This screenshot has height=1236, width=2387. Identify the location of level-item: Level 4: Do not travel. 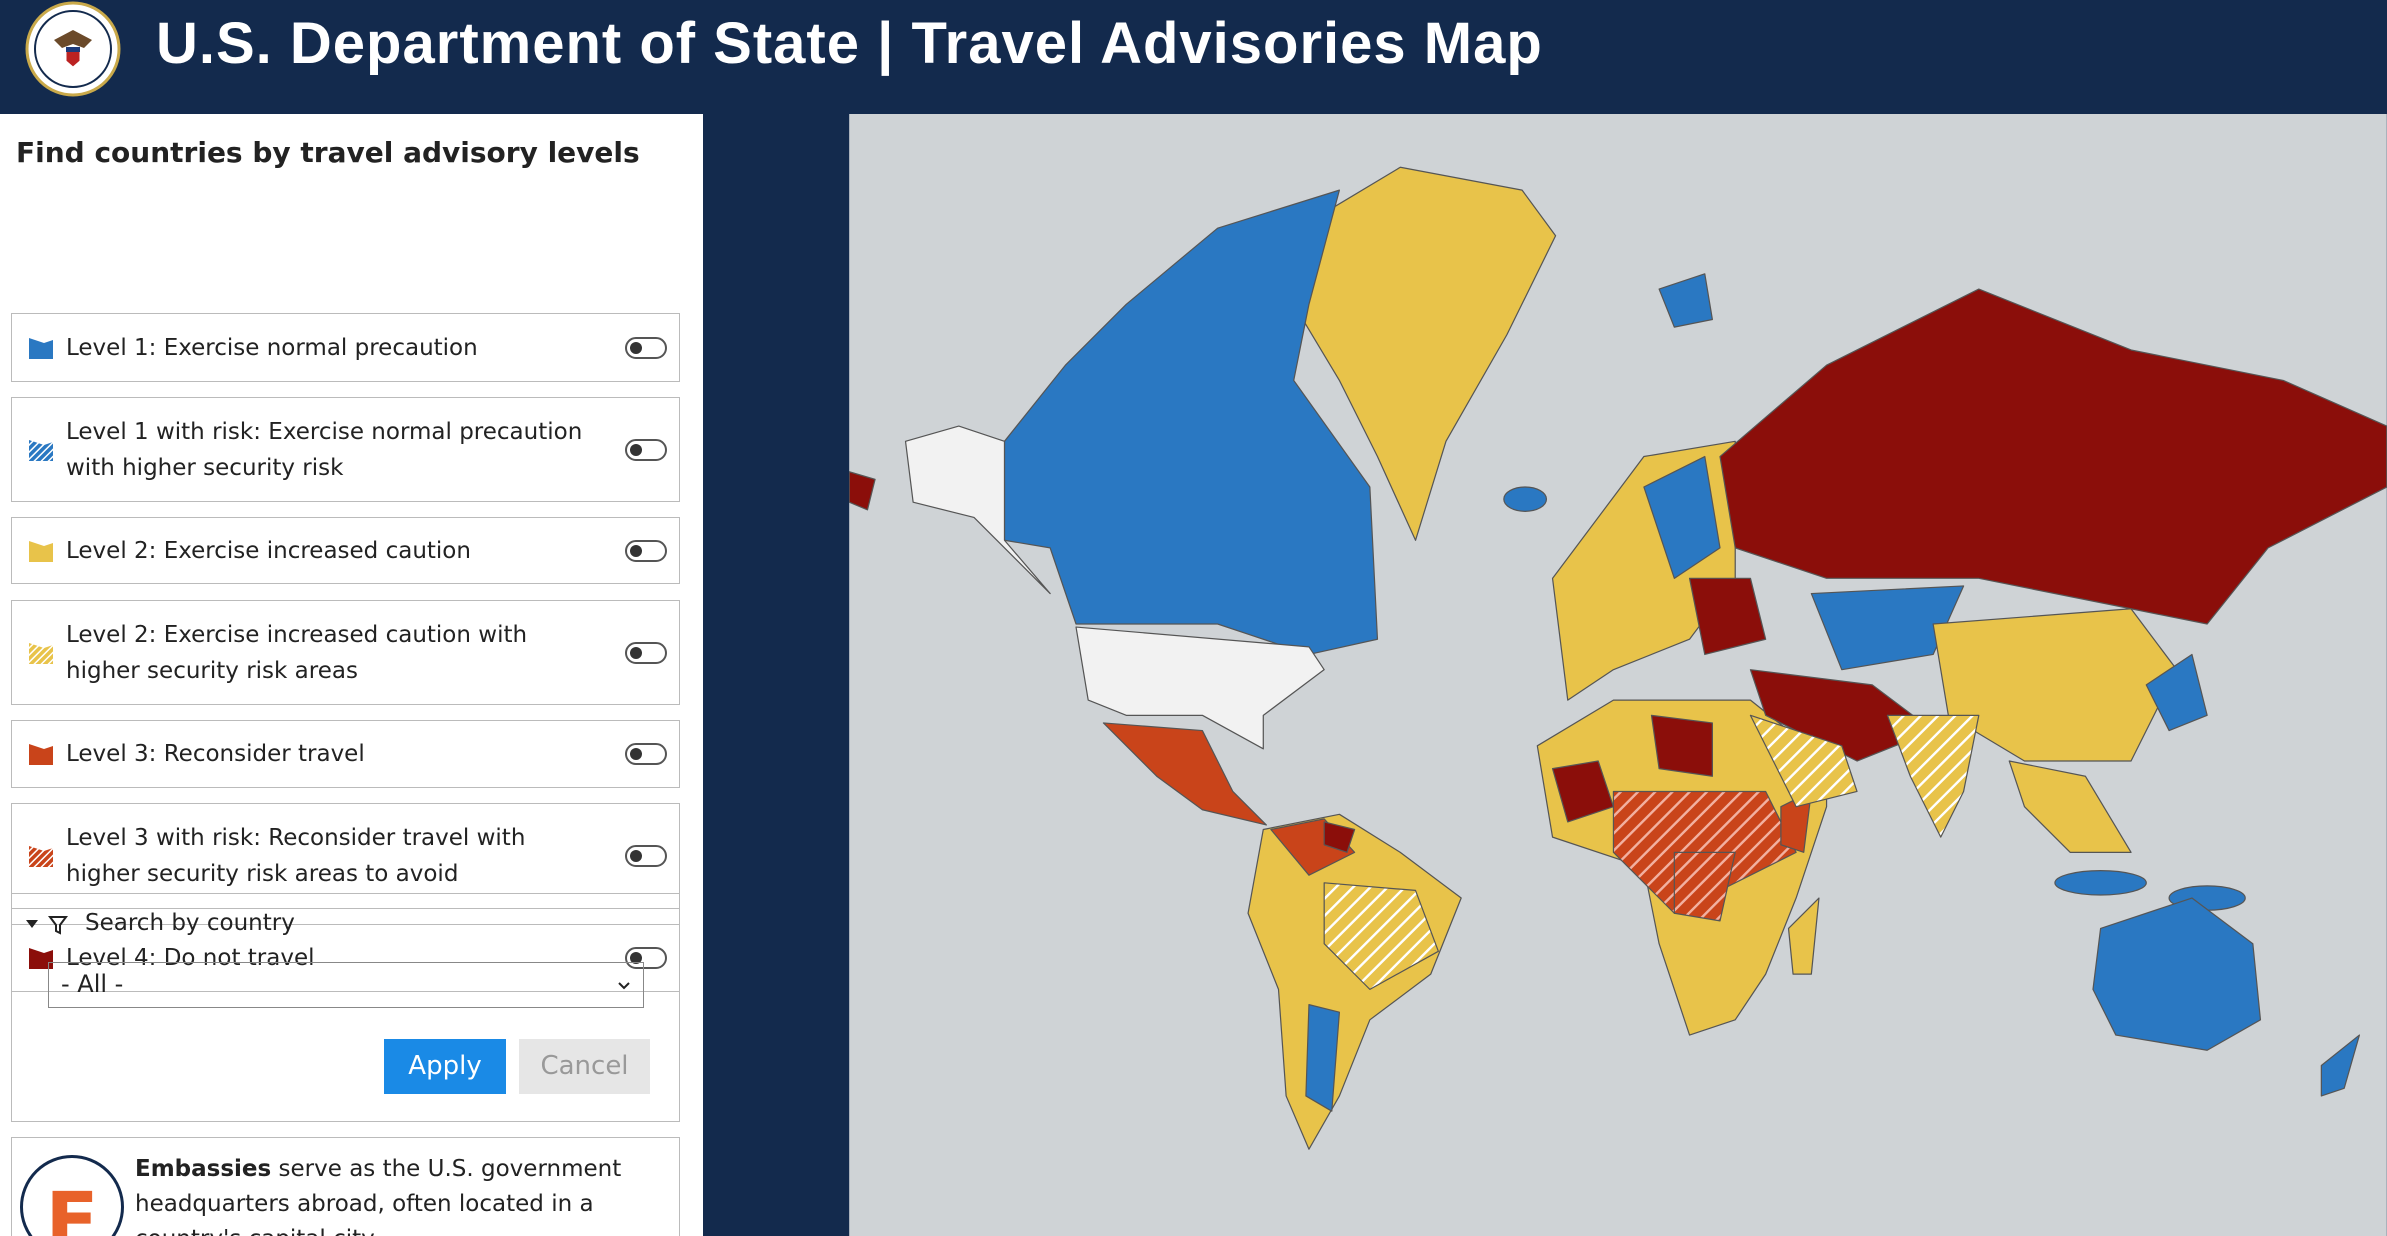
(345, 958).